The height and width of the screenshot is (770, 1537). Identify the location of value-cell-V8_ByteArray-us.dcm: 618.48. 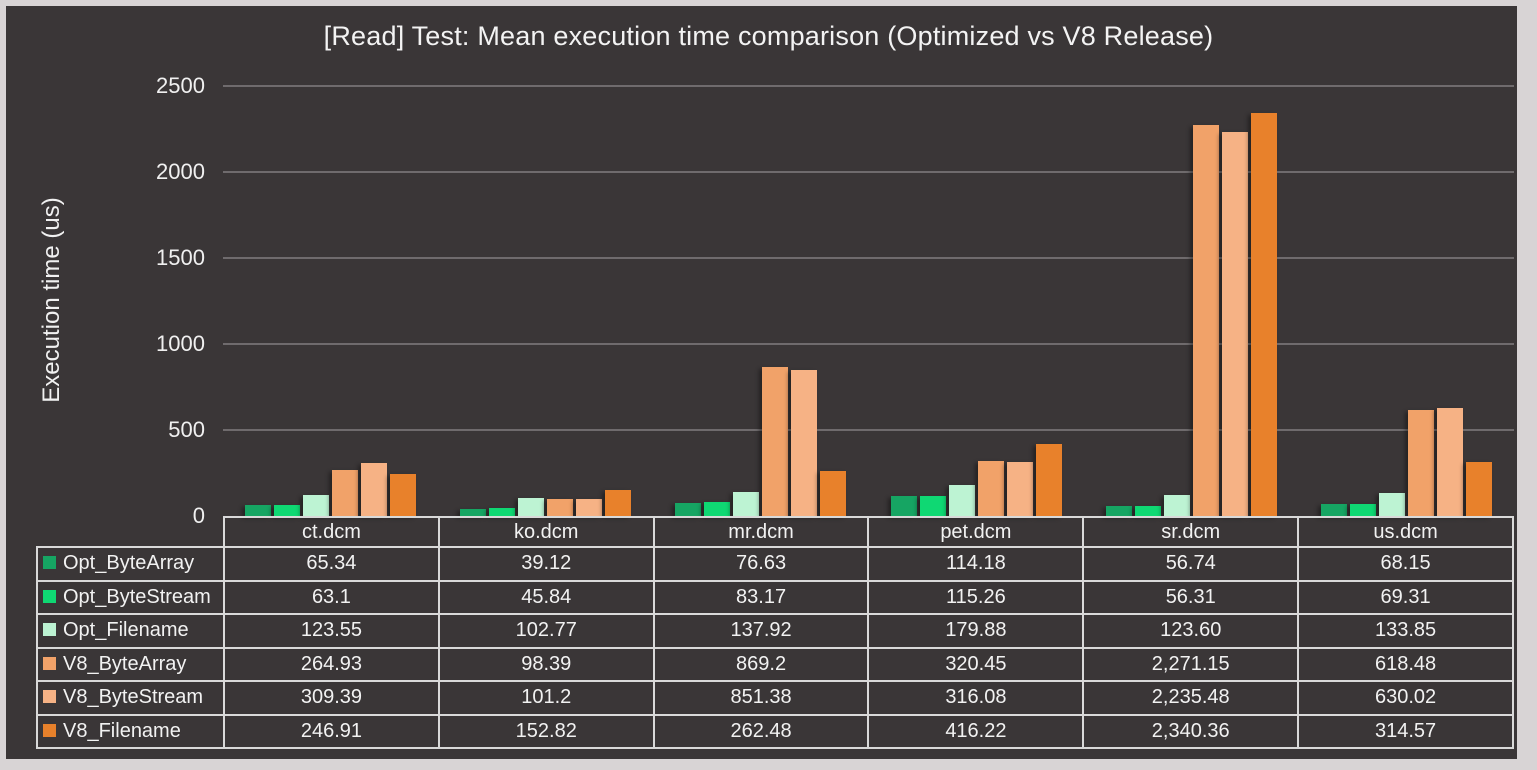
(1405, 664).